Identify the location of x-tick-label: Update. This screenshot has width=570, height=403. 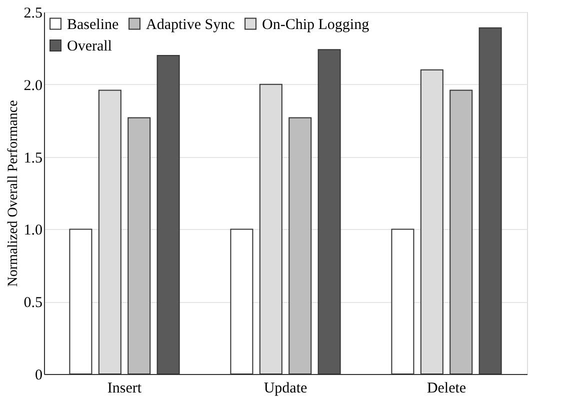
(286, 388).